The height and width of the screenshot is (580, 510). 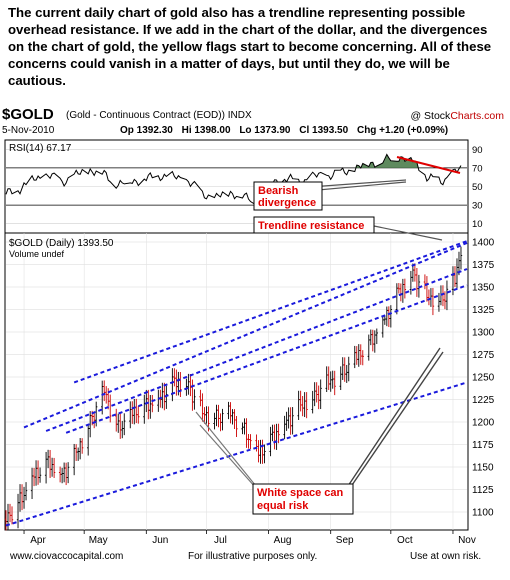 What do you see at coordinates (287, 203) in the screenshot?
I see `bearish-divergence-label-line2: divergence` at bounding box center [287, 203].